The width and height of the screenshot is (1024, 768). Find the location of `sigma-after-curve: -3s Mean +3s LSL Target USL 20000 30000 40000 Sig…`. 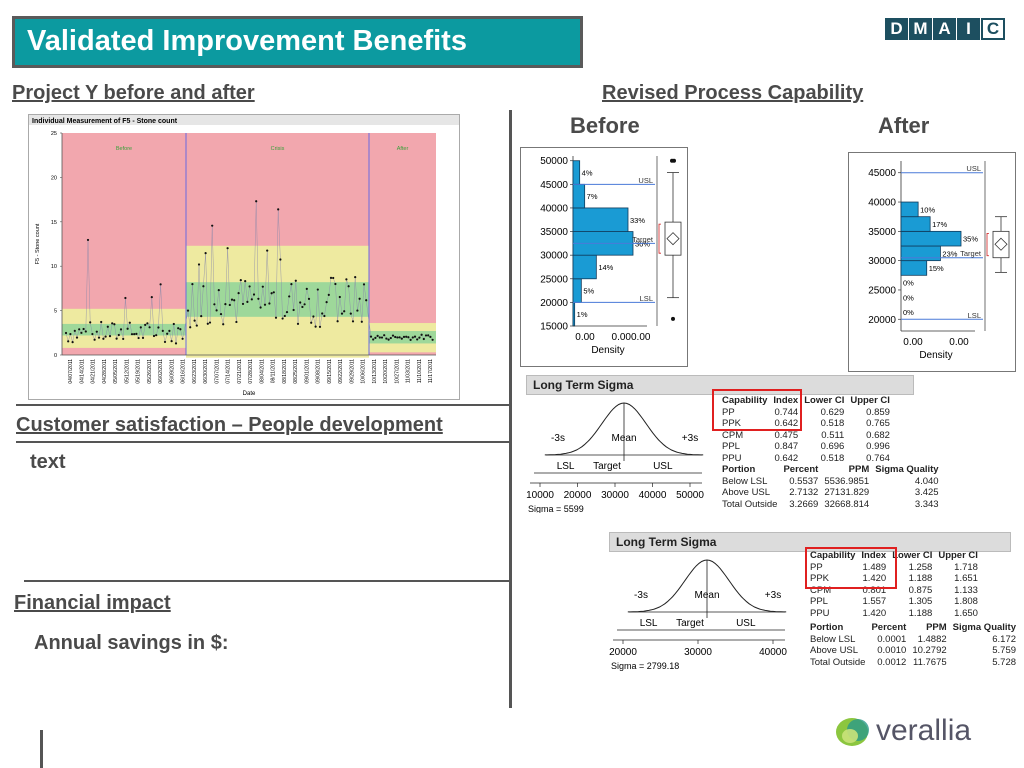

sigma-after-curve: -3s Mean +3s LSL Target USL 20000 30000 40000 Sig… is located at coordinates (698, 615).